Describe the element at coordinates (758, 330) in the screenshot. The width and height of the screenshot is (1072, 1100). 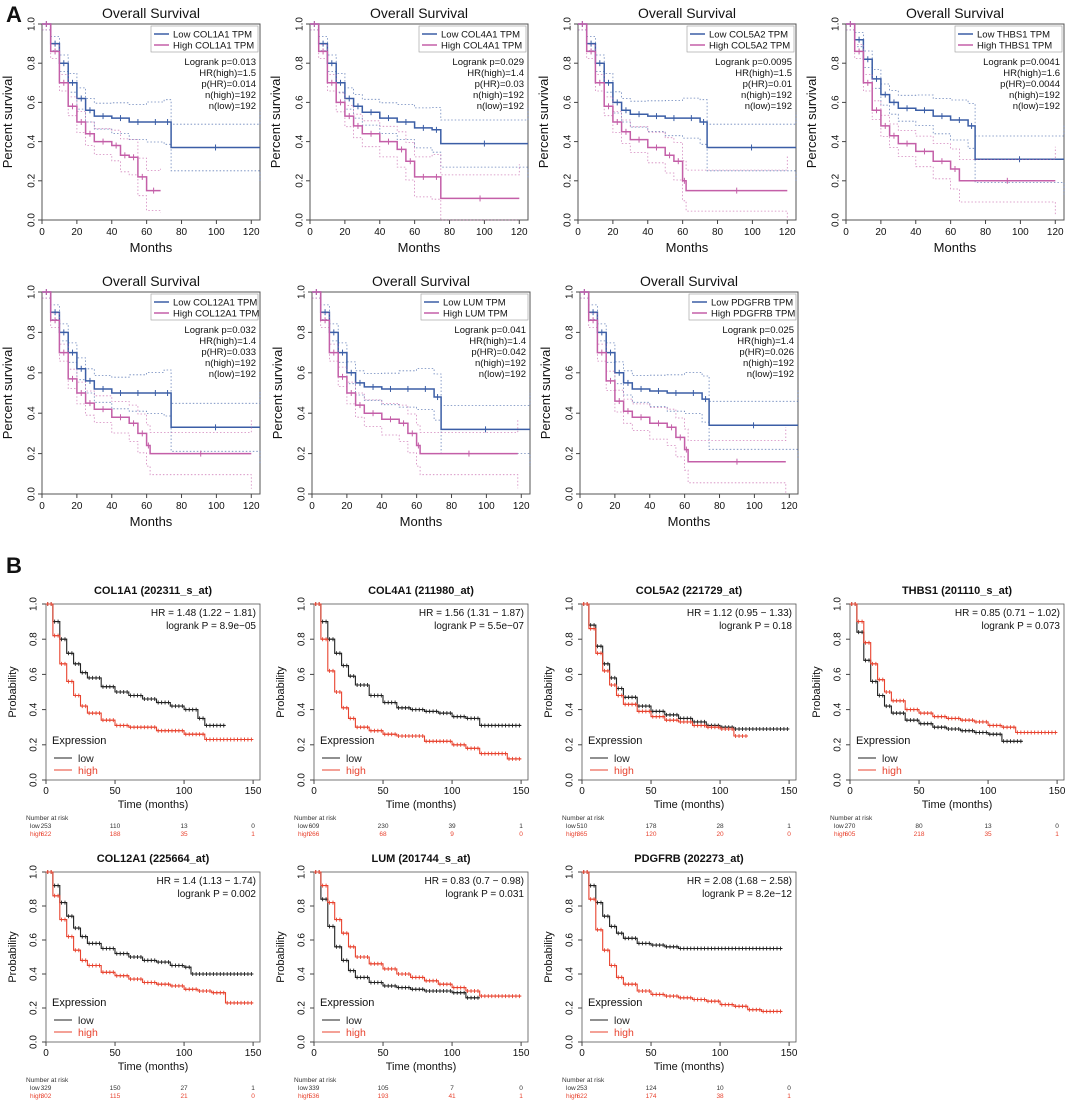
I see `stat-text: Logrank p=0.025` at that location.